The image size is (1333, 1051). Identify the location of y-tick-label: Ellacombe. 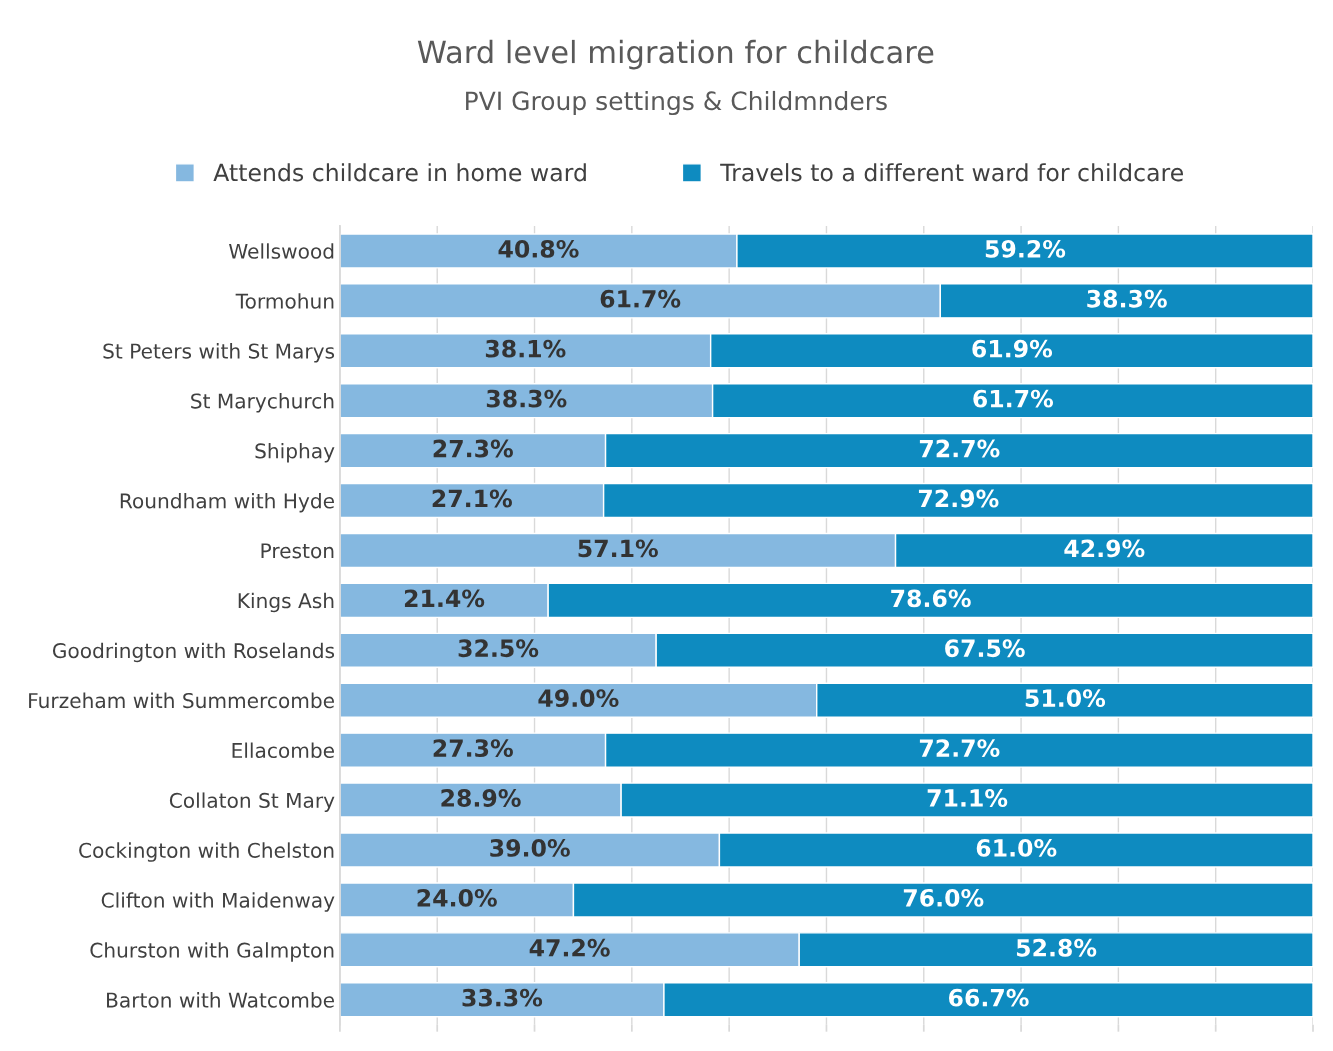
(283, 750).